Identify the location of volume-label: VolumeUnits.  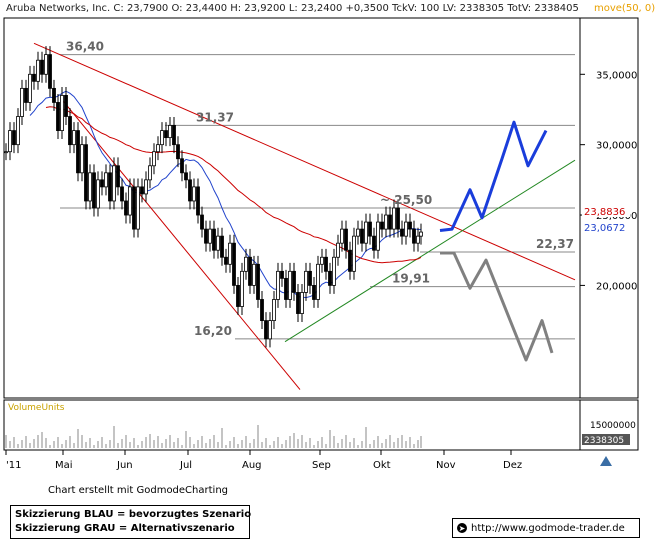
(36, 408).